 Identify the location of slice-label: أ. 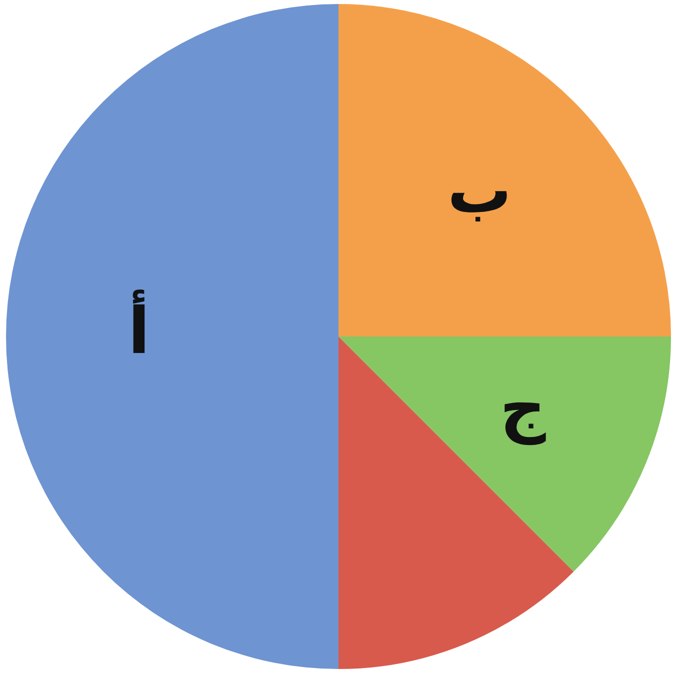
(139, 329).